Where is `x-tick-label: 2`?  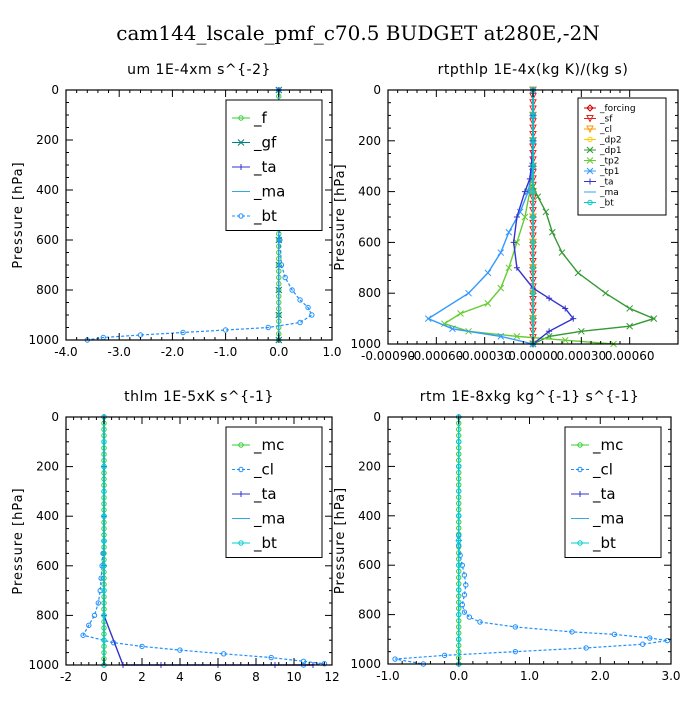 x-tick-label: 2 is located at coordinates (142, 677).